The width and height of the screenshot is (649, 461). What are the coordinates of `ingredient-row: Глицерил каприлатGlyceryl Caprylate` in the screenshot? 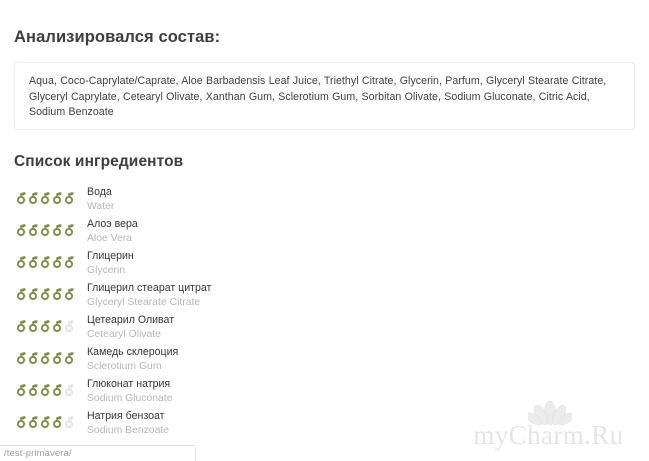 It's located at (487, 298).